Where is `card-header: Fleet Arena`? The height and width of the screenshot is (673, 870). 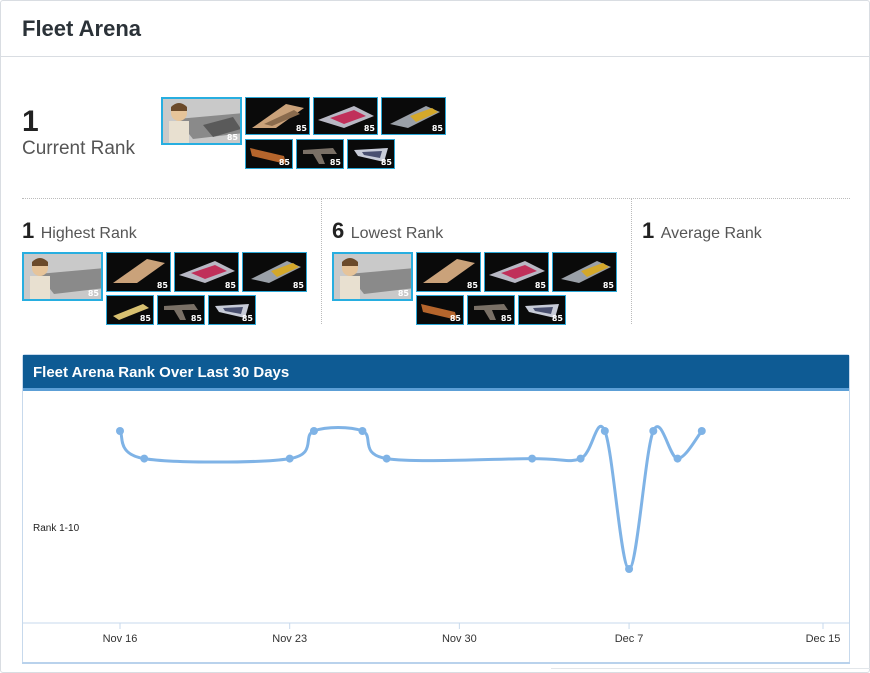 card-header: Fleet Arena is located at coordinates (435, 29).